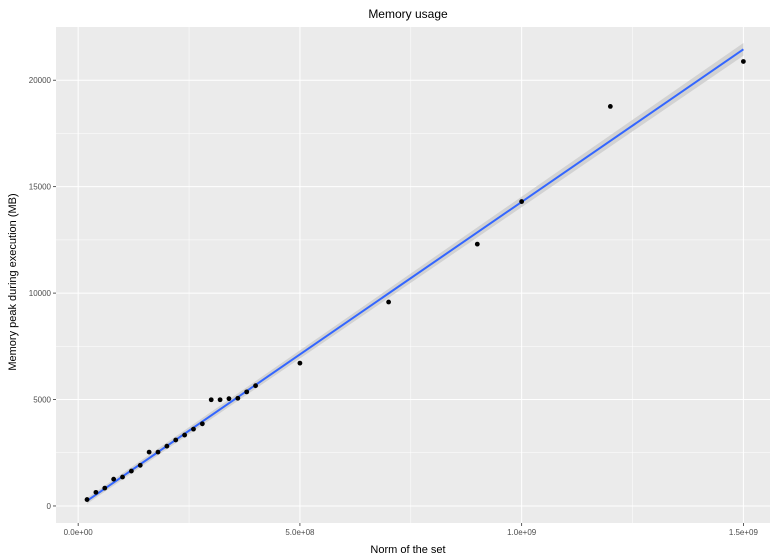  Describe the element at coordinates (408, 14) in the screenshot. I see `chart-title: Memory usage` at that location.